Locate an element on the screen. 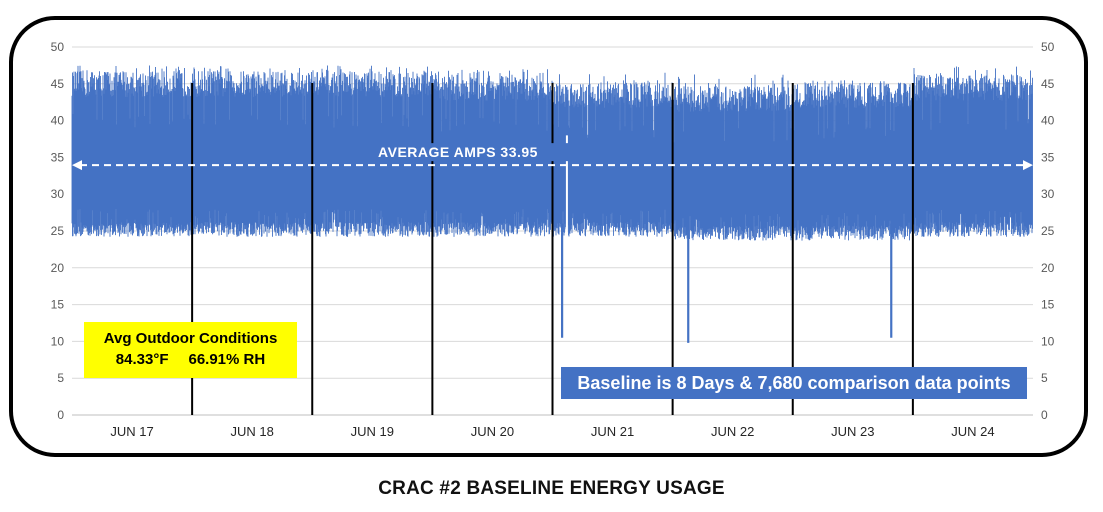 The image size is (1103, 512). average-line-arrow-left is located at coordinates (77, 165).